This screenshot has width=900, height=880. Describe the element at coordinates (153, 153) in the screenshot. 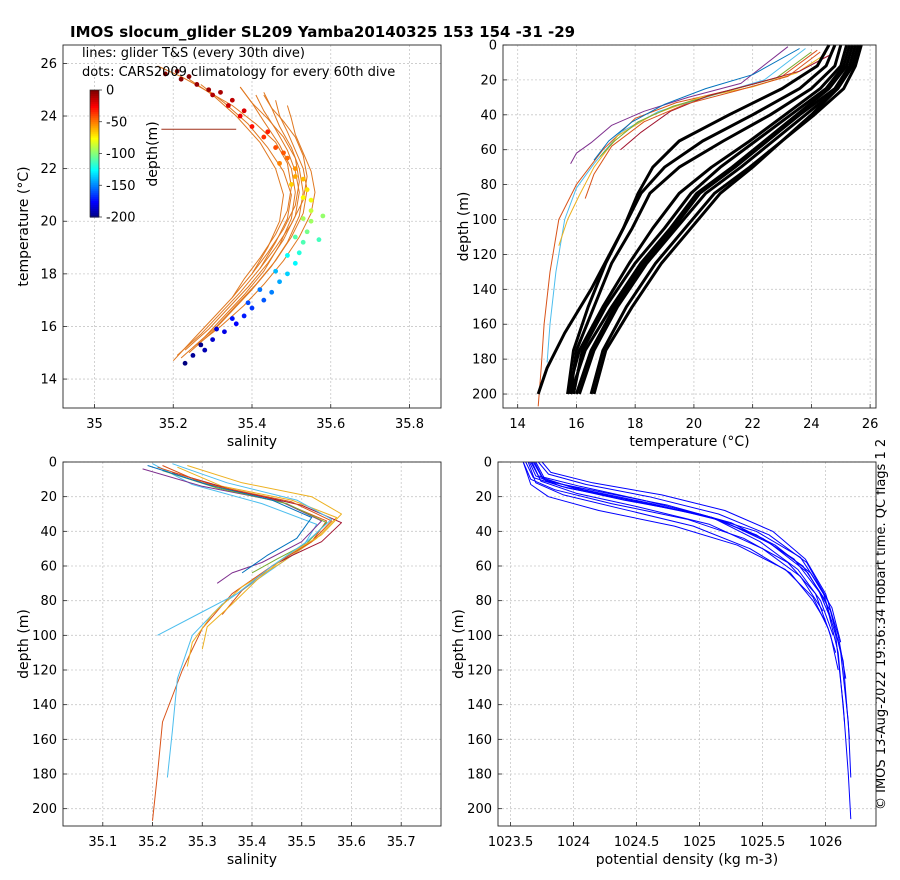

I see `colorbar-label: depth(m)` at that location.